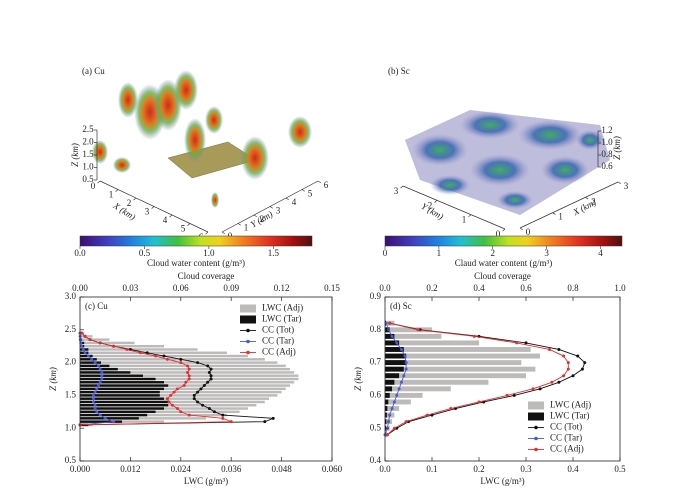  Describe the element at coordinates (282, 288) in the screenshot. I see `x2-tick-label: 0.12` at that location.